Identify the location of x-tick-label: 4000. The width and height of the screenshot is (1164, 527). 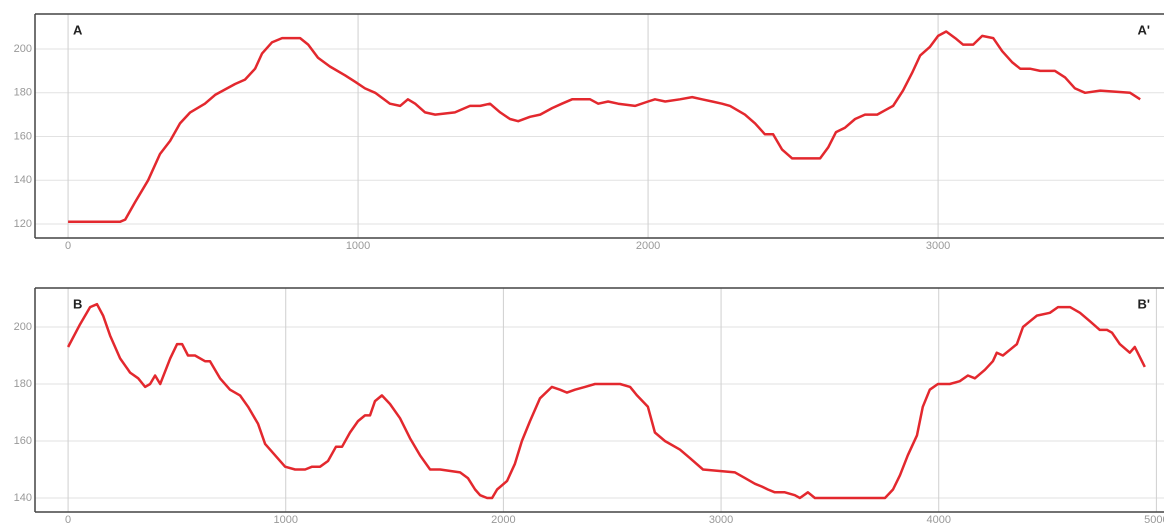
(938, 520).